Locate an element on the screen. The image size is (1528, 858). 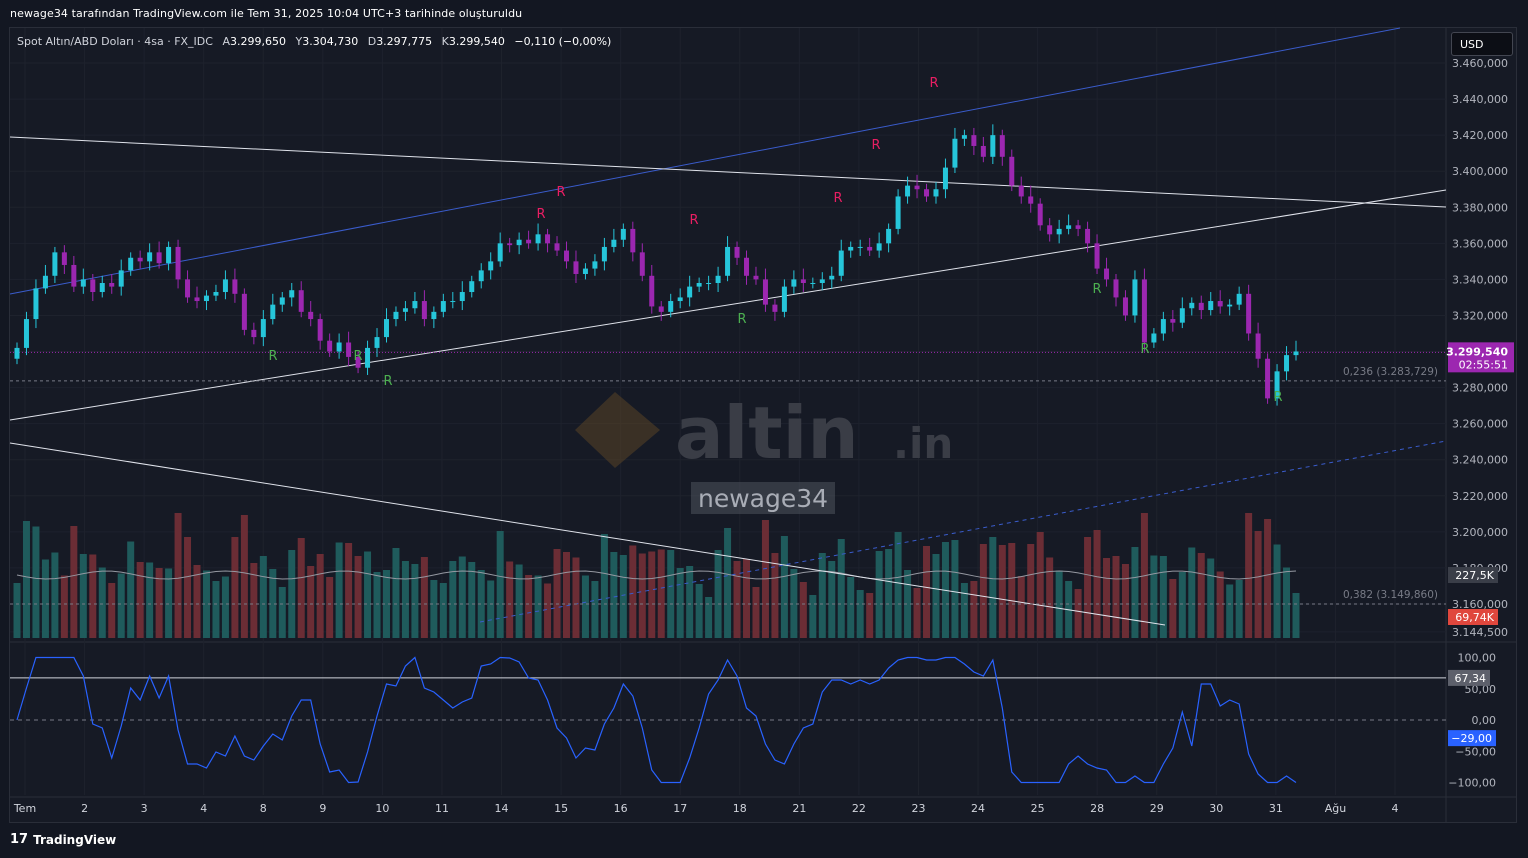
tradingview-logo: 17 TradingView is located at coordinates (63, 839).